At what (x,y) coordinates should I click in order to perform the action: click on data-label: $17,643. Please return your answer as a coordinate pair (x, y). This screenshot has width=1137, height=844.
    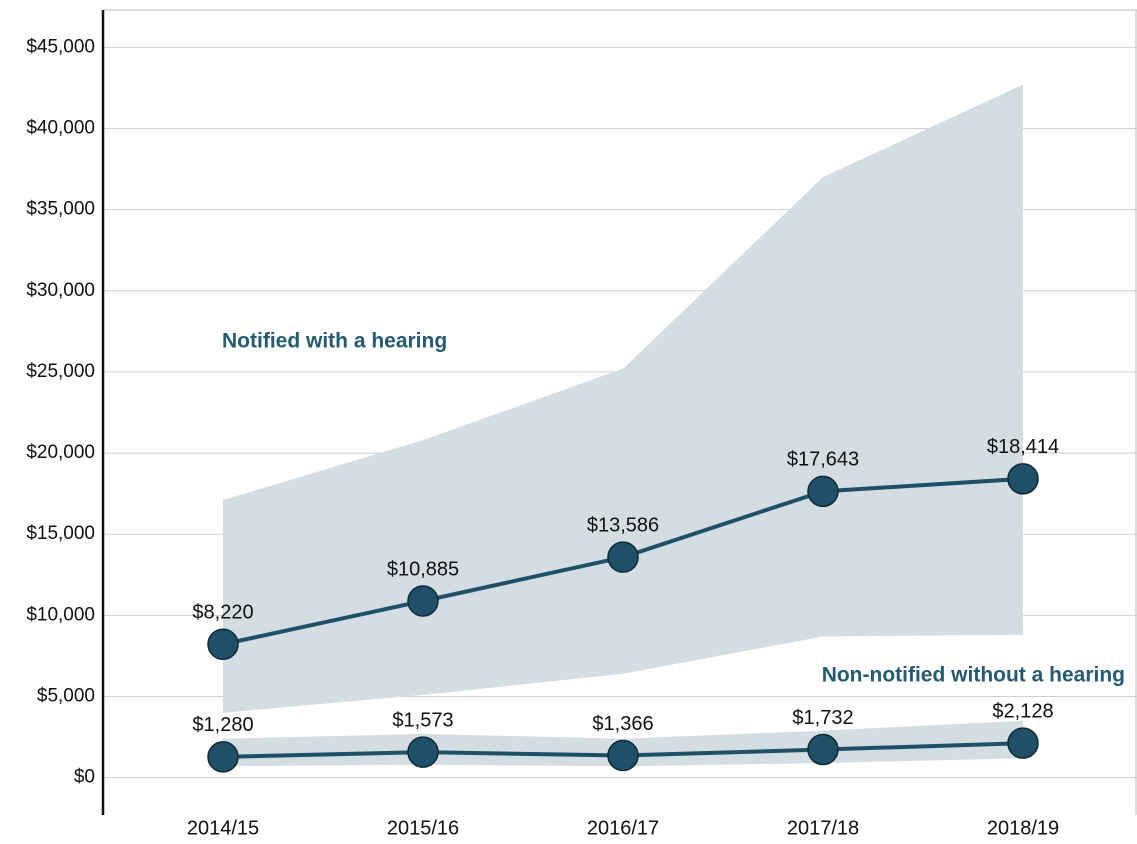
    Looking at the image, I should click on (823, 460).